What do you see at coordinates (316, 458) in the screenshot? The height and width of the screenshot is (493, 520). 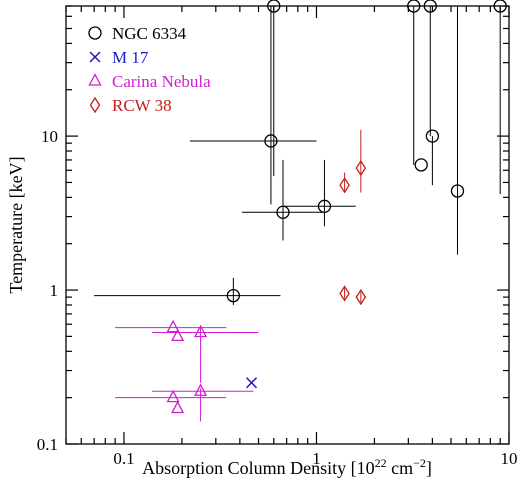 I see `x-tick-label: 1` at bounding box center [316, 458].